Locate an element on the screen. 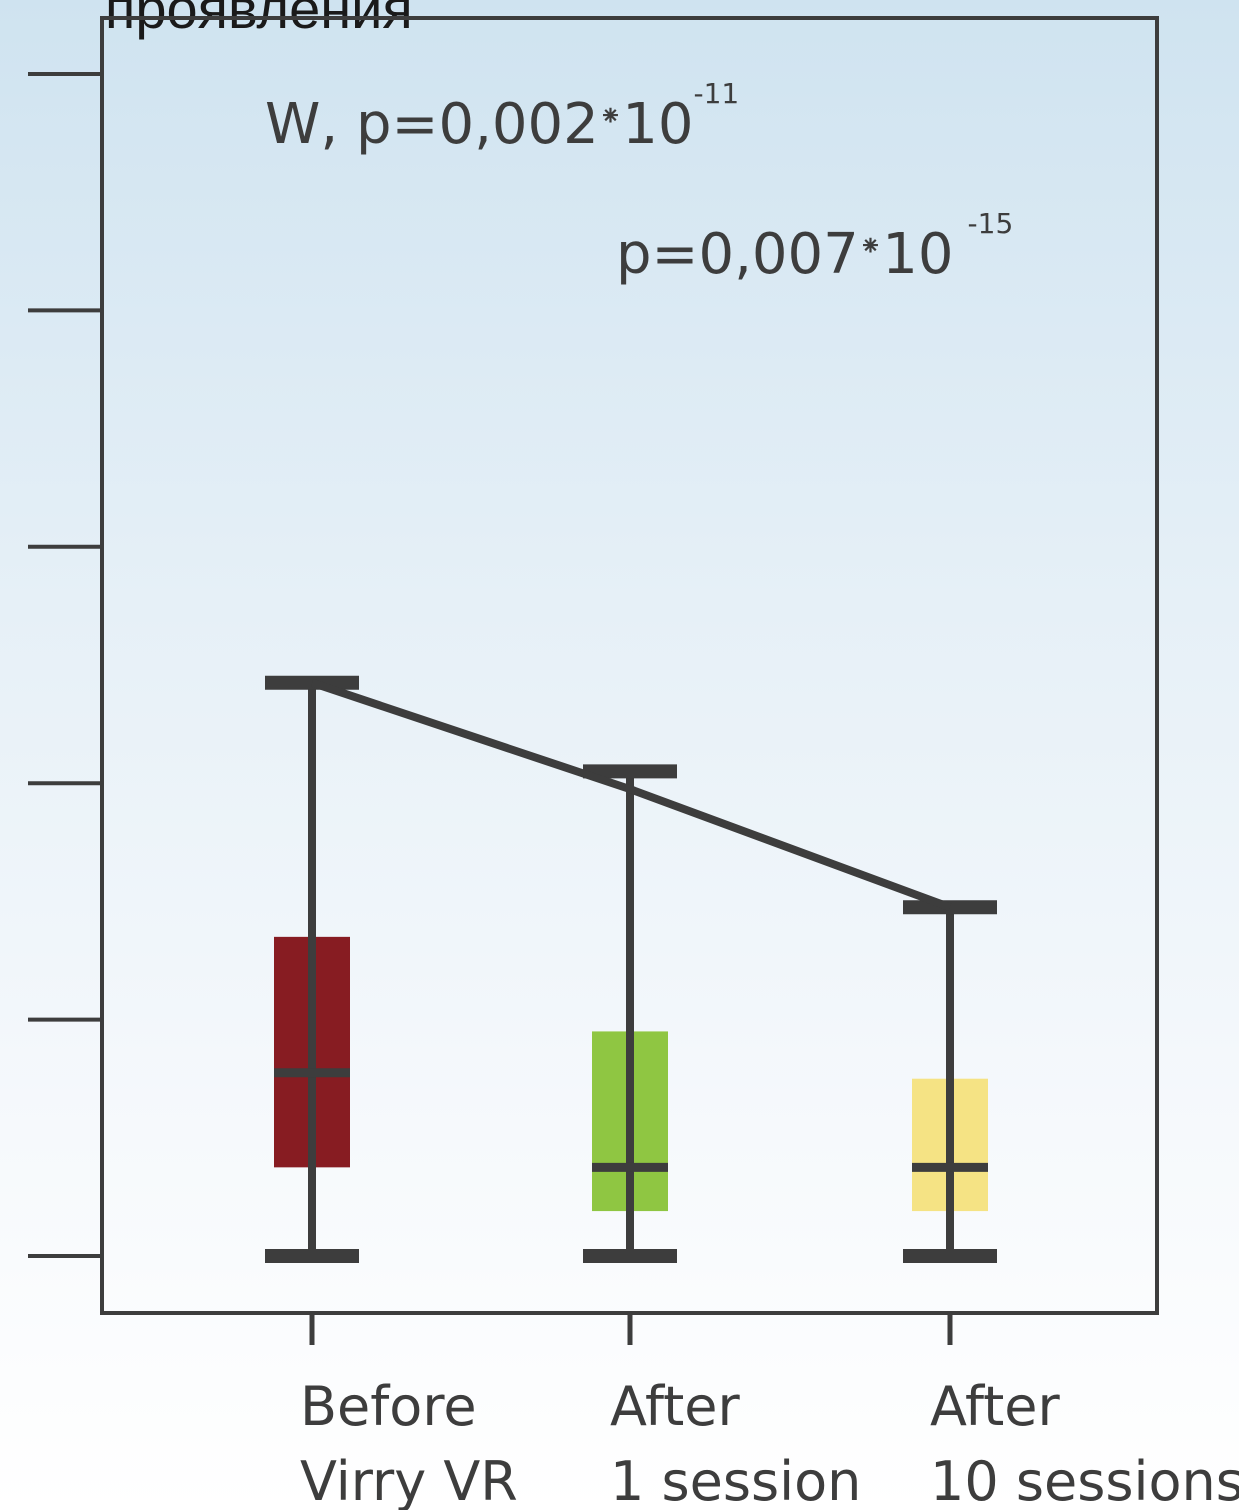 The height and width of the screenshot is (1510, 1239). trend-line is located at coordinates (631, 795).